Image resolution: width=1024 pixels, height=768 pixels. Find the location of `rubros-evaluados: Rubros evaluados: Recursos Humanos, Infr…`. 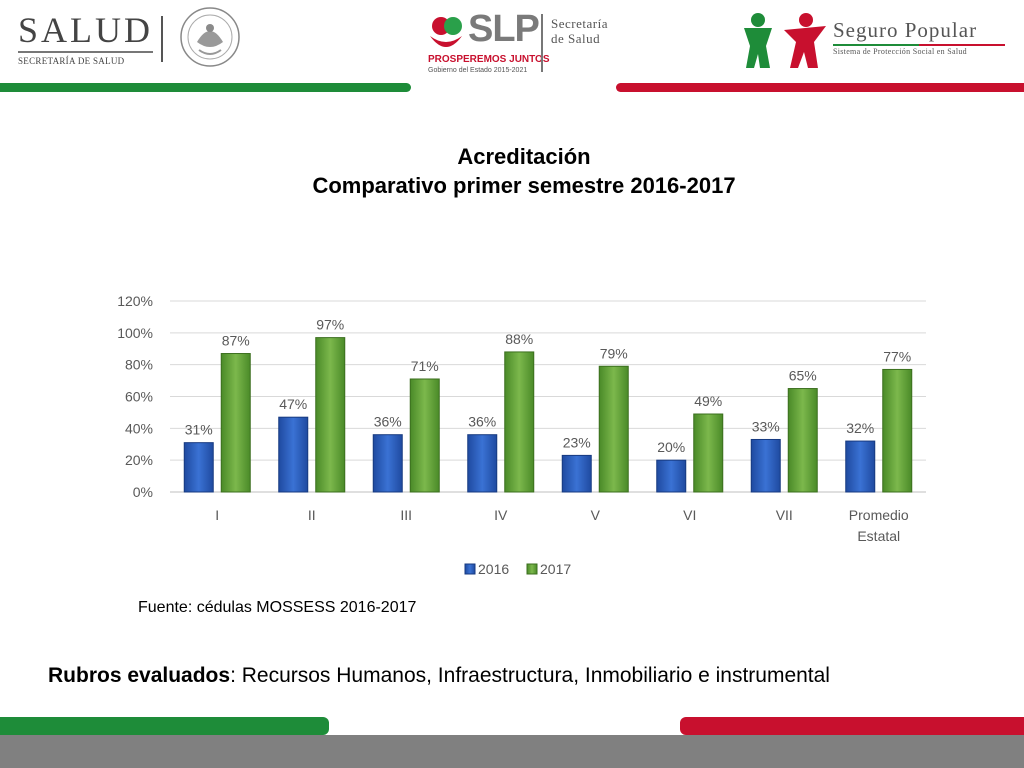

rubros-evaluados: Rubros evaluados: Recursos Humanos, Infr… is located at coordinates (439, 676).